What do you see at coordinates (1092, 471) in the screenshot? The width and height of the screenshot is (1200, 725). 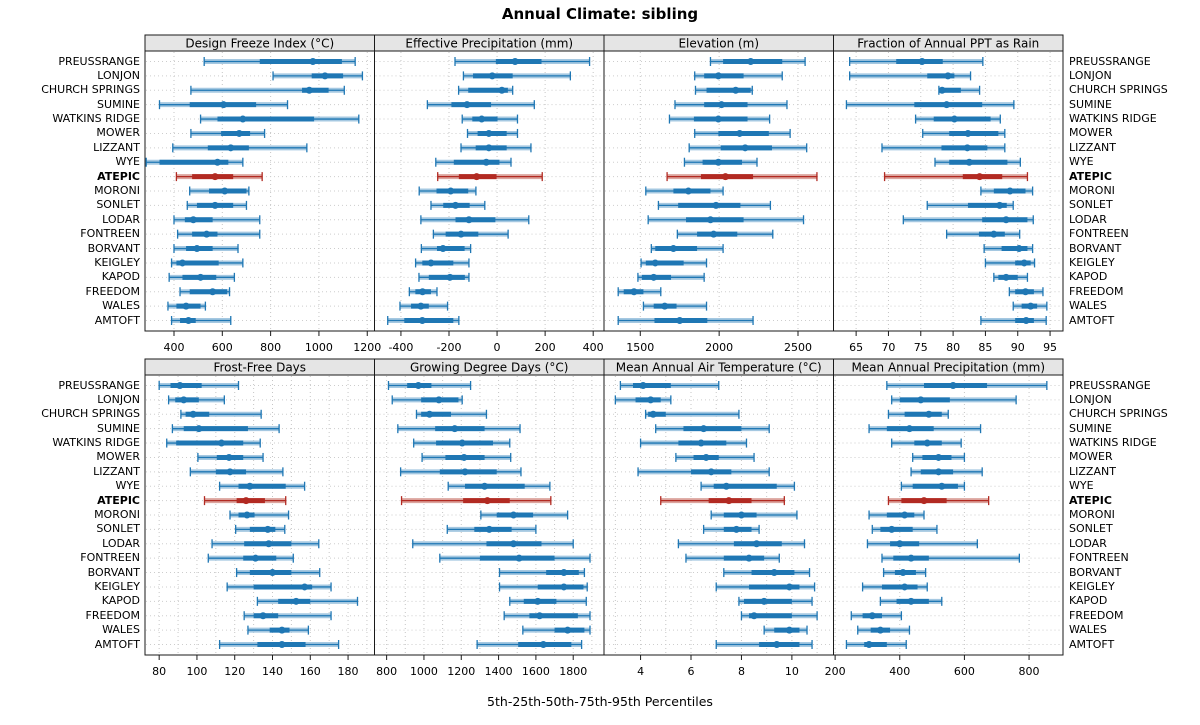 I see `station-label-right-lizzant: LIZZANT` at bounding box center [1092, 471].